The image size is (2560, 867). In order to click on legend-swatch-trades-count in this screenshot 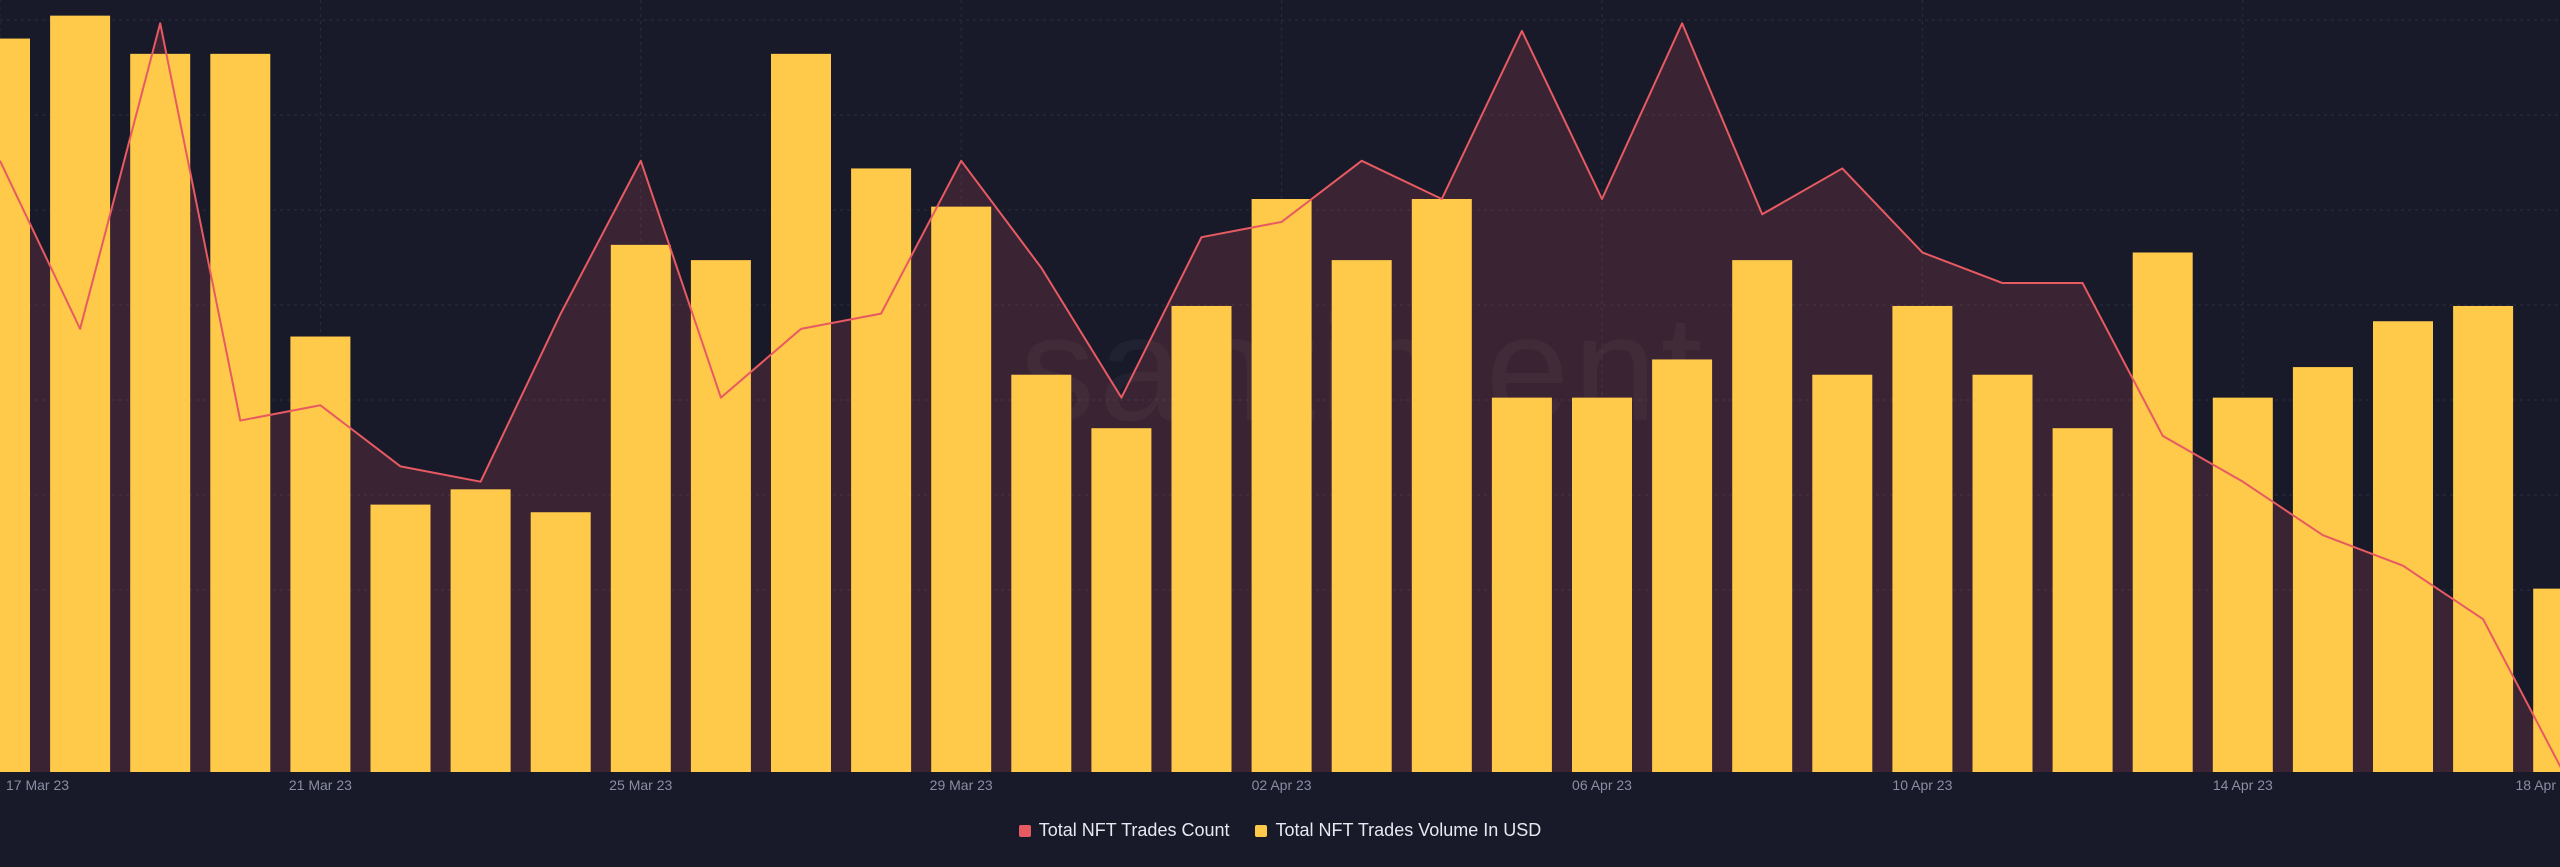, I will do `click(1024, 830)`.